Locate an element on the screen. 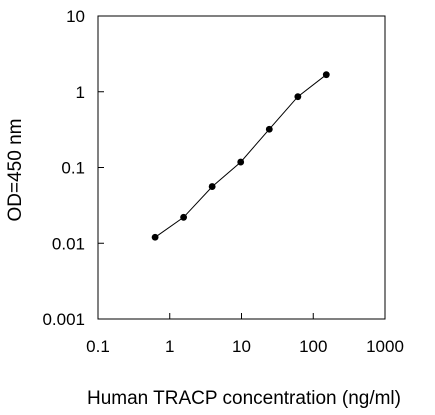 This screenshot has width=435, height=415. y-tick-label: 0.1 is located at coordinates (73, 168).